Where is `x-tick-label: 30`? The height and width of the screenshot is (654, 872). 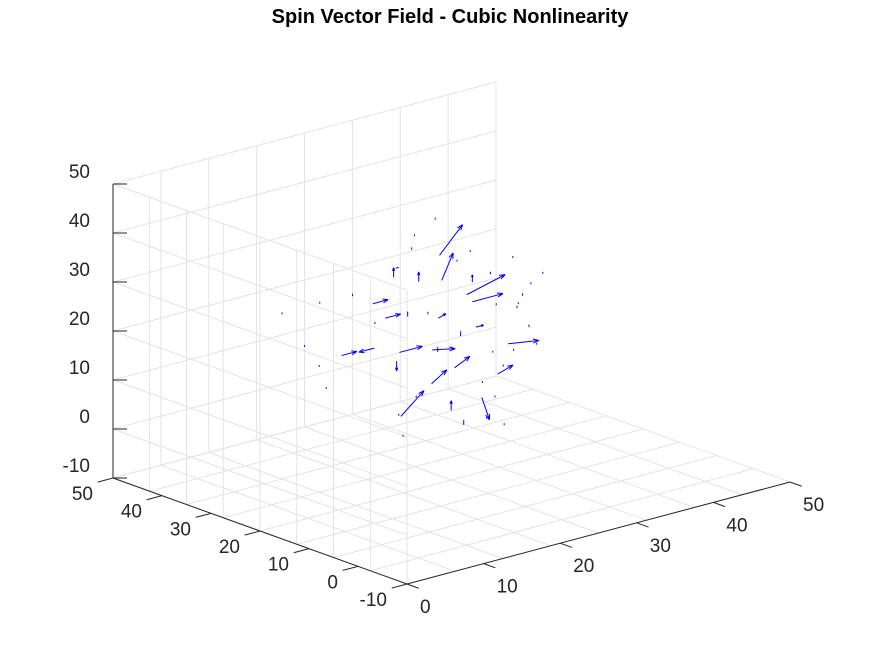
x-tick-label: 30 is located at coordinates (660, 546).